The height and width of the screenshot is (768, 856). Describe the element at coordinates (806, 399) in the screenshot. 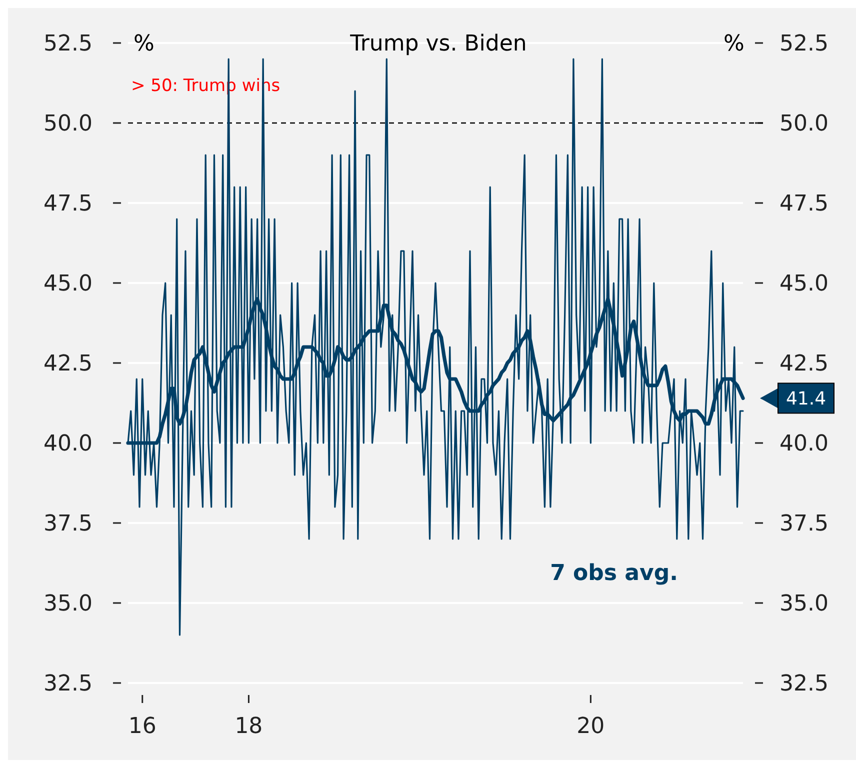

I see `text: 41.4` at that location.